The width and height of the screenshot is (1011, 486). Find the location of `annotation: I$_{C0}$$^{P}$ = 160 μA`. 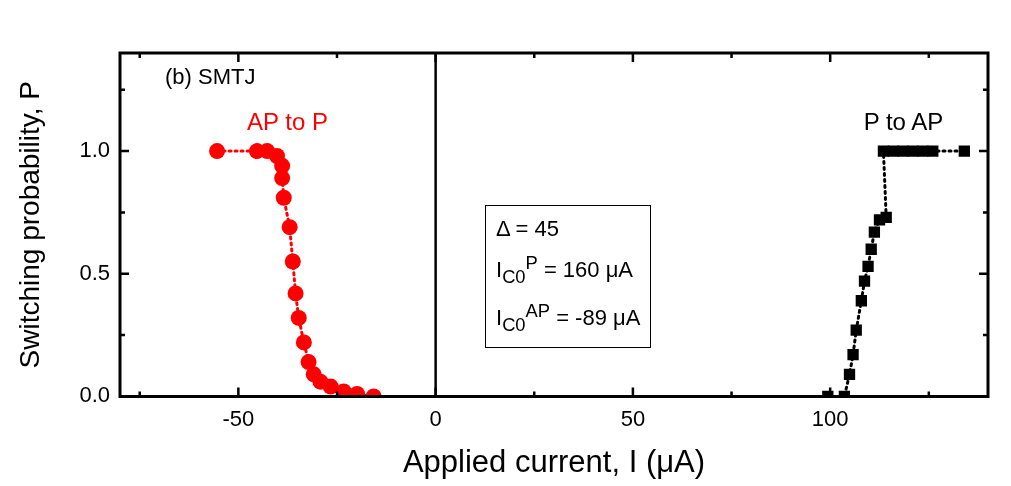

annotation: I$_{C0}$$^{P}$ = 160 μA is located at coordinates (565, 270).